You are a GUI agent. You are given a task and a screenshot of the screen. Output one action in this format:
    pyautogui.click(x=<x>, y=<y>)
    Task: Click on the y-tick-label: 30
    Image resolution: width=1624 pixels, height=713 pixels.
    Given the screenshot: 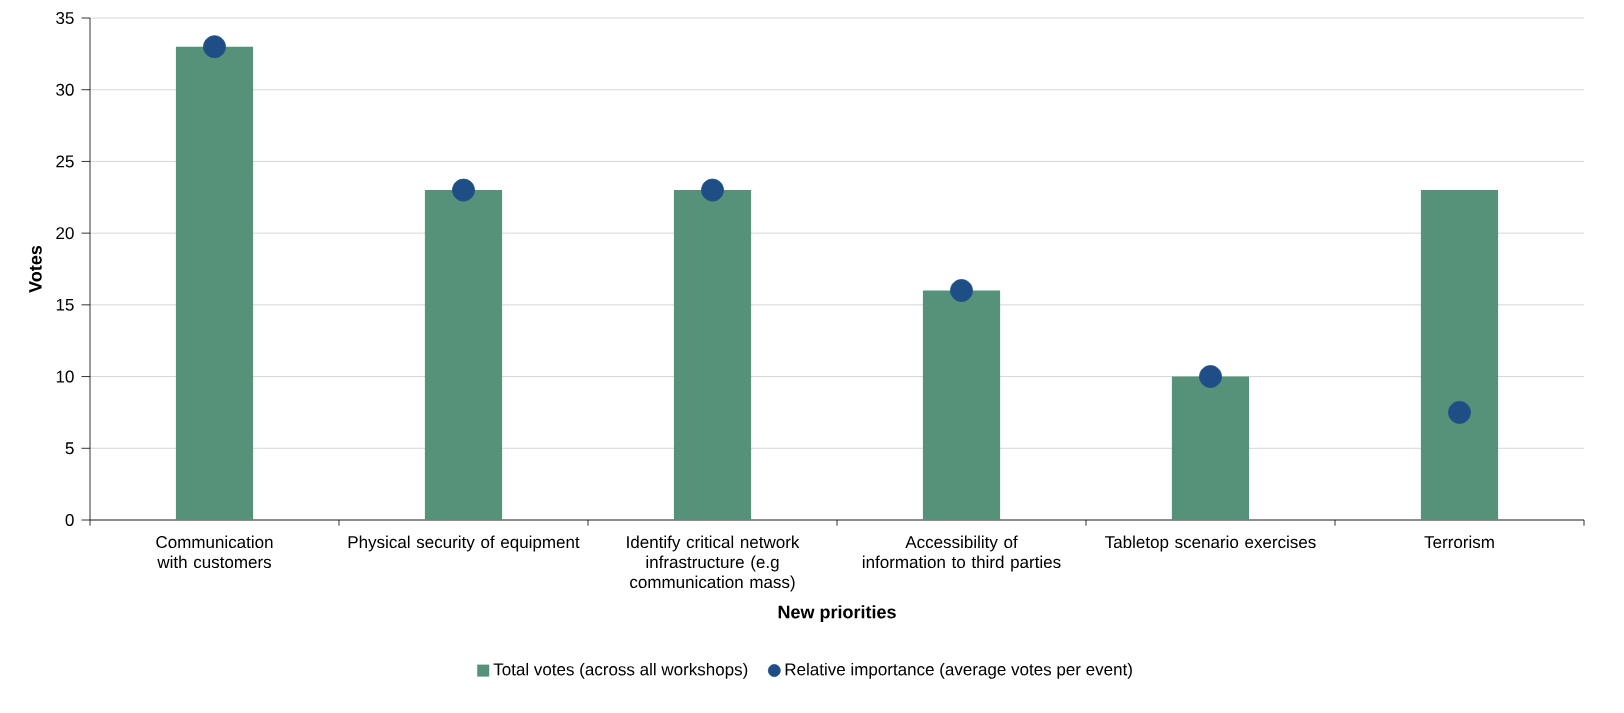 What is the action you would take?
    pyautogui.click(x=65, y=89)
    